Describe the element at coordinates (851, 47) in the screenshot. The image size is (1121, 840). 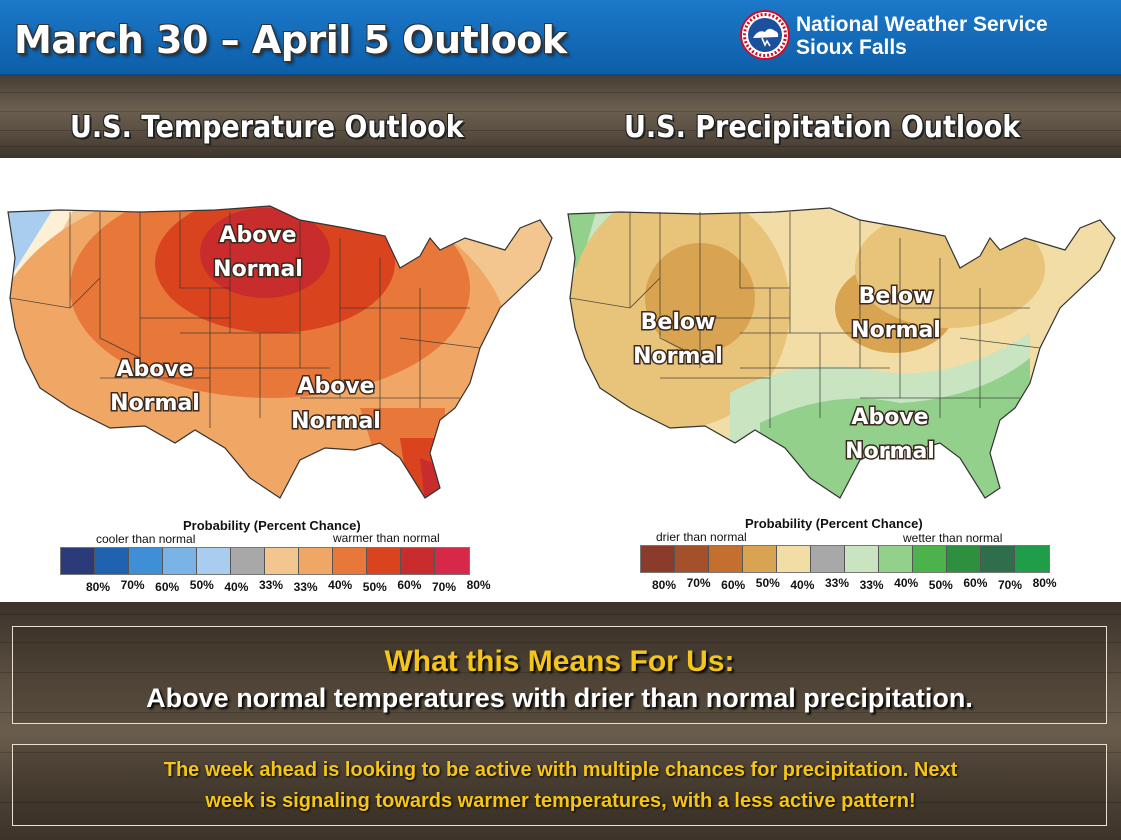
I see `org-name-line2: Sioux Falls` at that location.